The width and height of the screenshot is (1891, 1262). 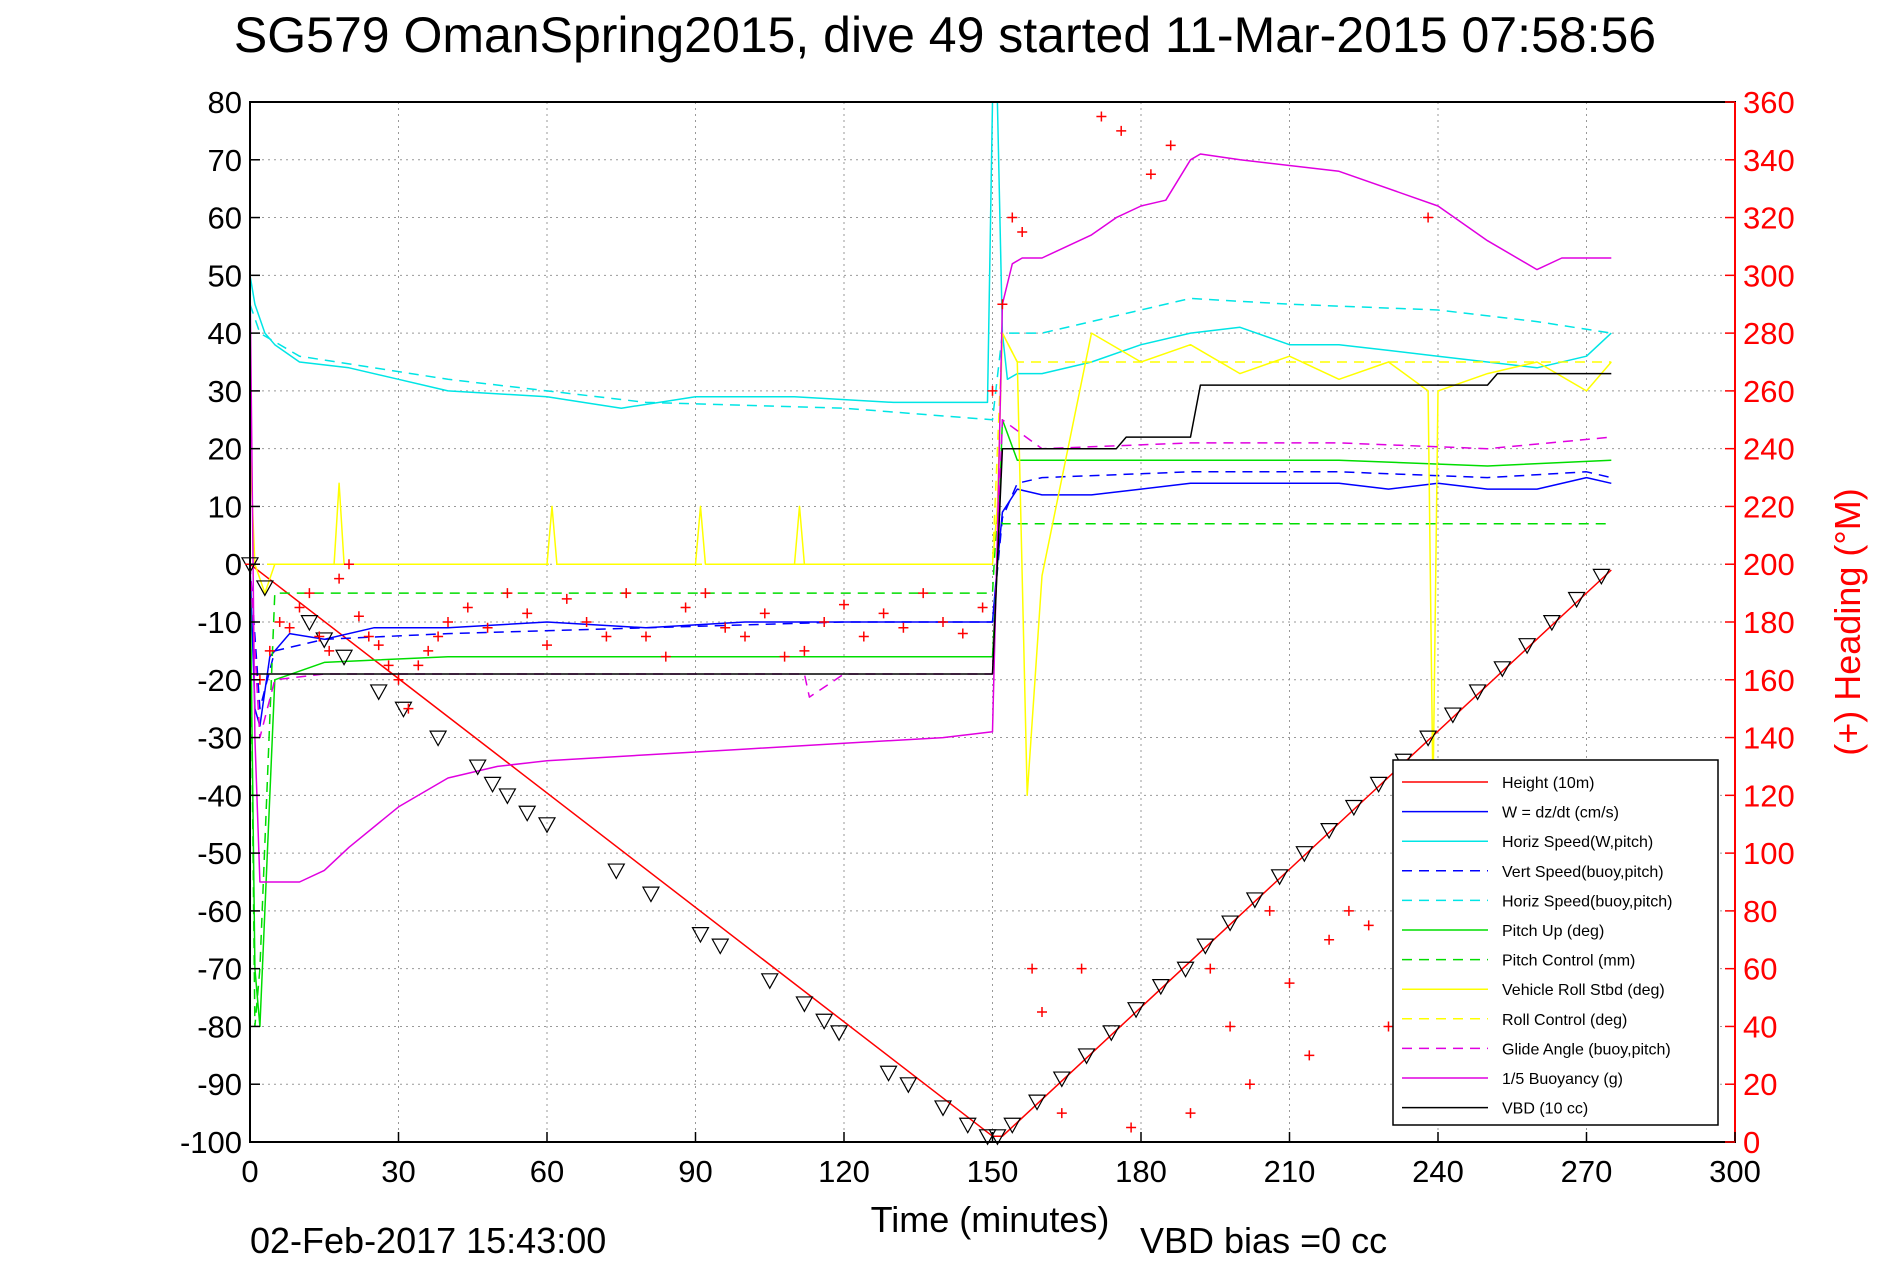 I want to click on y-tick-label: -70, so click(x=219, y=969).